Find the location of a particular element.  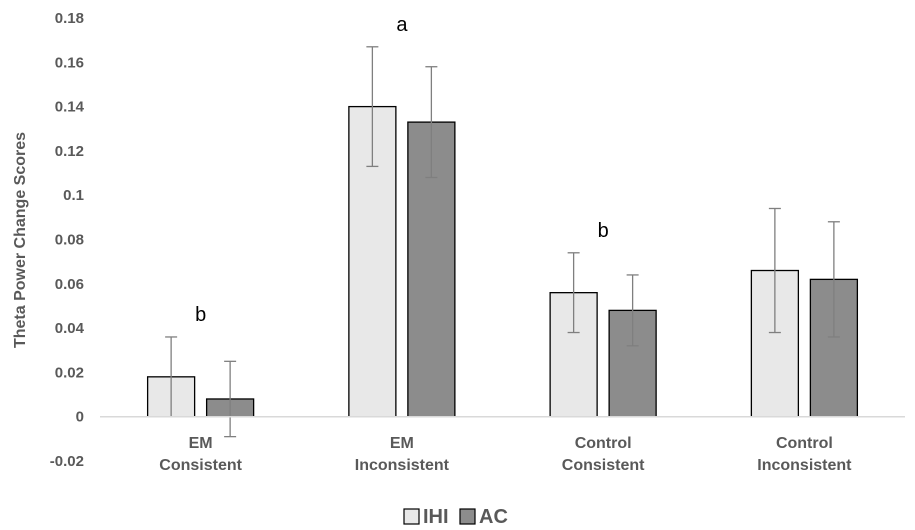

y-tick-label: 0.16 is located at coordinates (69, 62).